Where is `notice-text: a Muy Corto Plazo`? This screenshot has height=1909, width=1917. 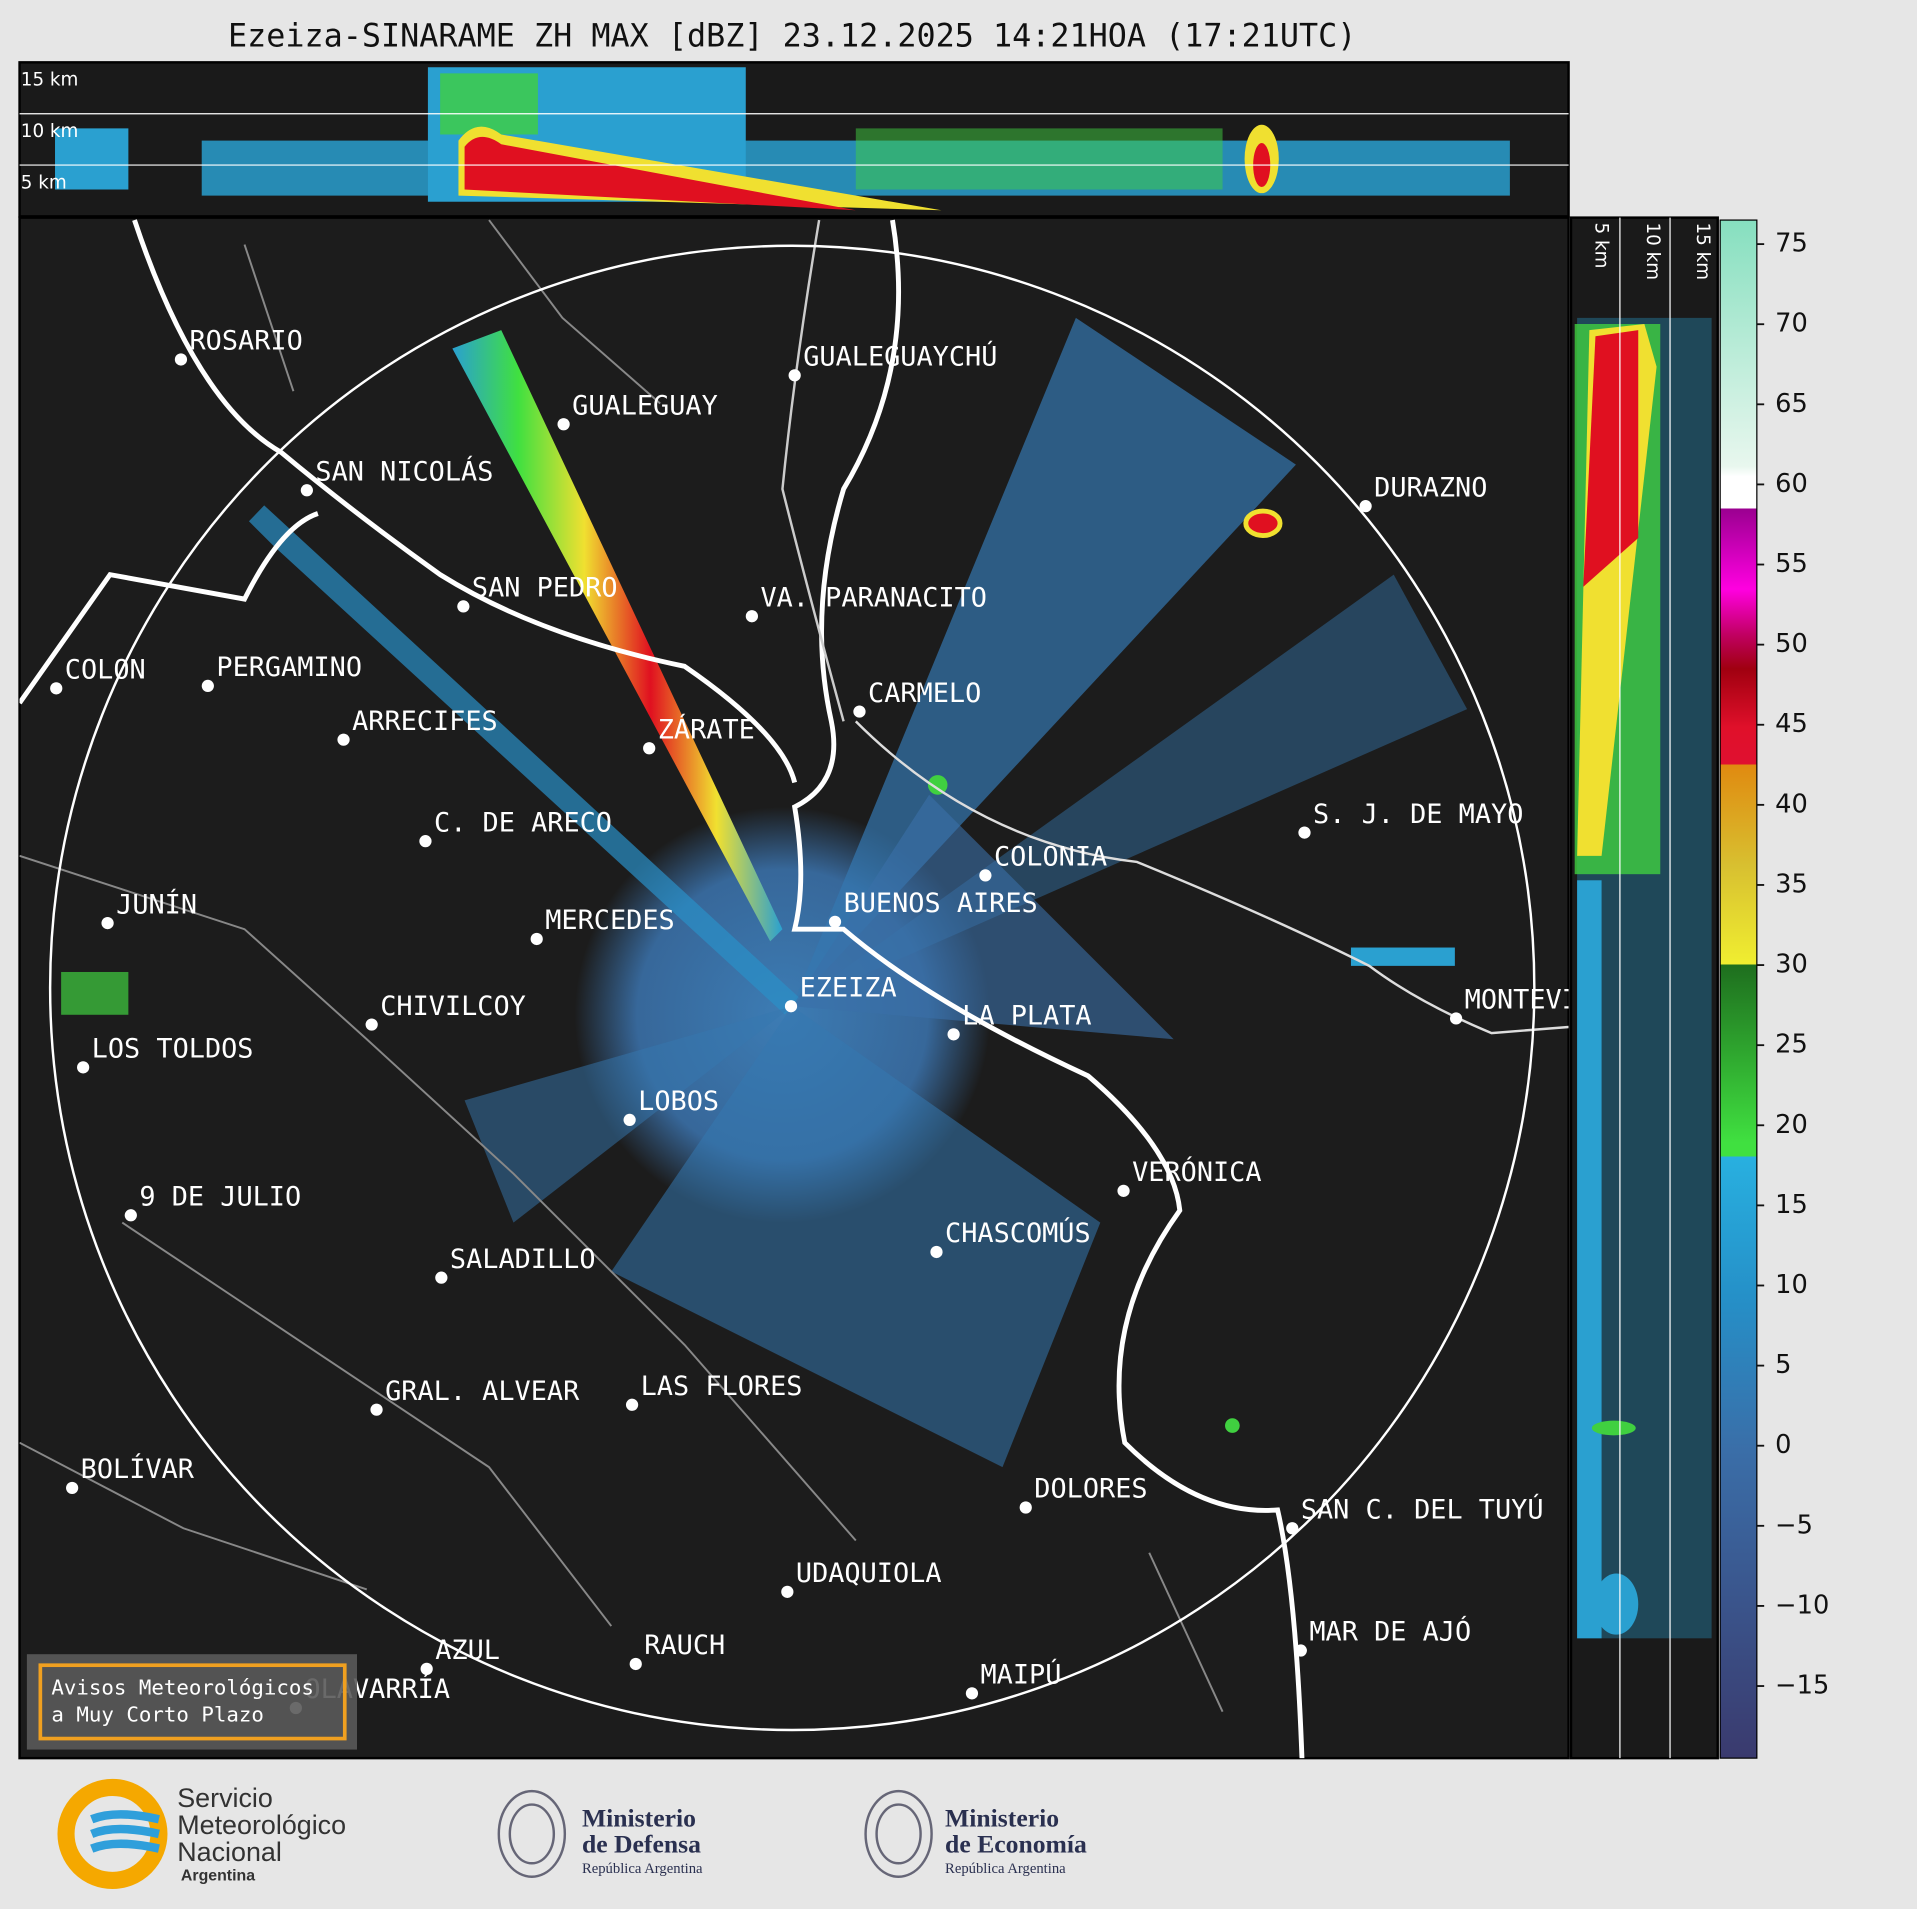 notice-text: a Muy Corto Plazo is located at coordinates (157, 1714).